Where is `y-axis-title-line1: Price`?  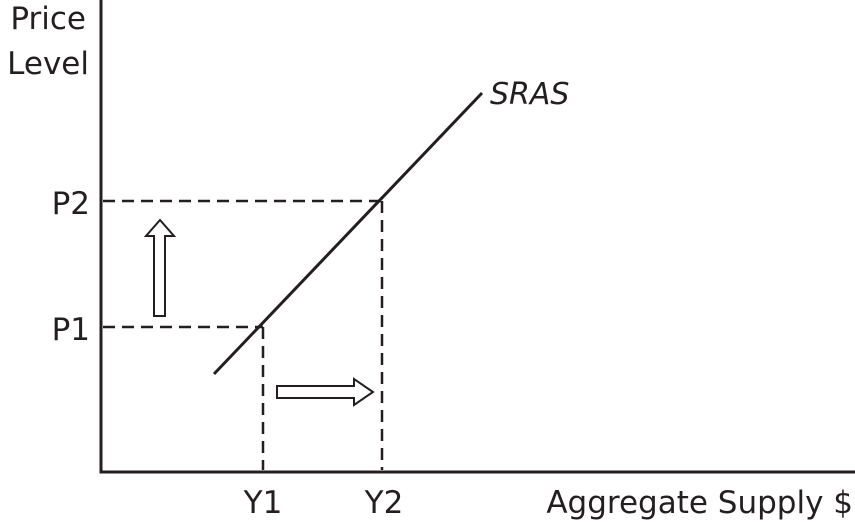
y-axis-title-line1: Price is located at coordinates (48, 19).